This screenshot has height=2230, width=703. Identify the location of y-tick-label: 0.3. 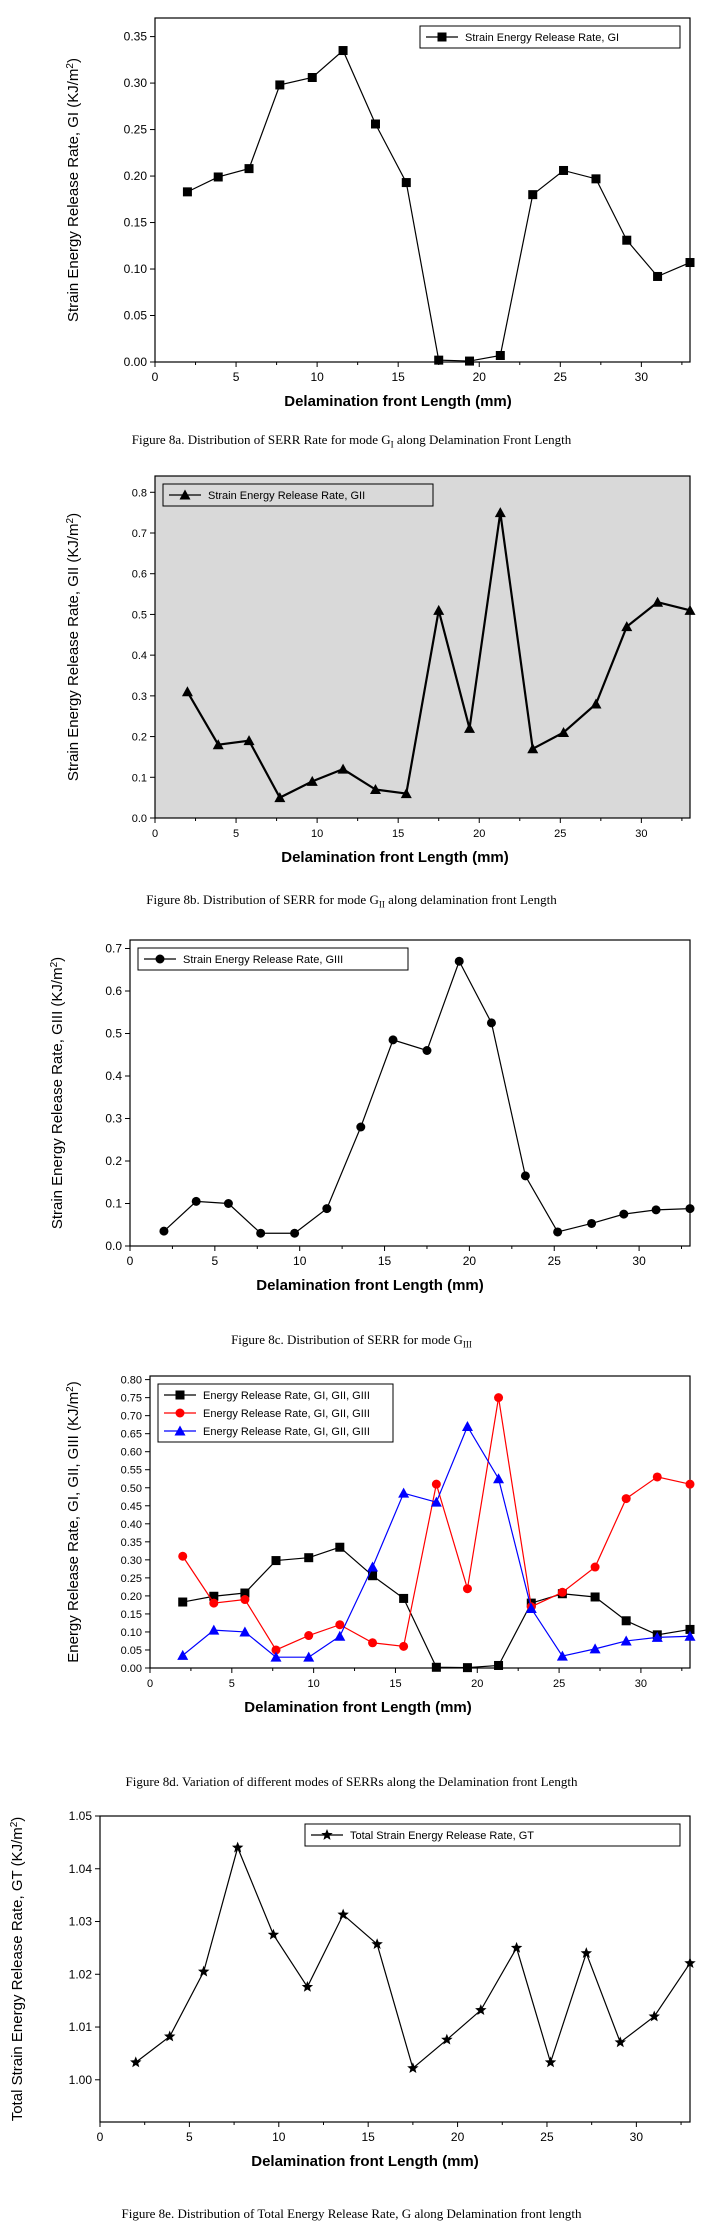
(113, 1119).